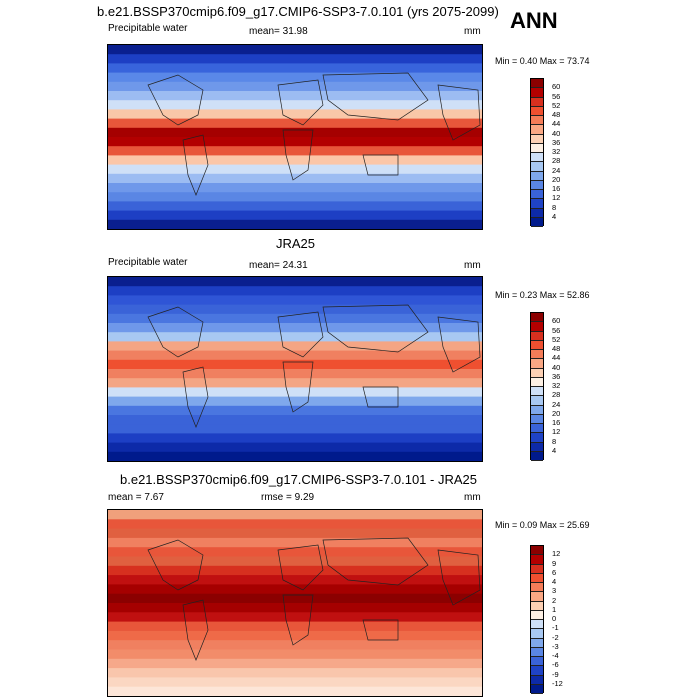 This screenshot has width=700, height=700. Describe the element at coordinates (295, 369) in the screenshot. I see `panel2-map` at that location.